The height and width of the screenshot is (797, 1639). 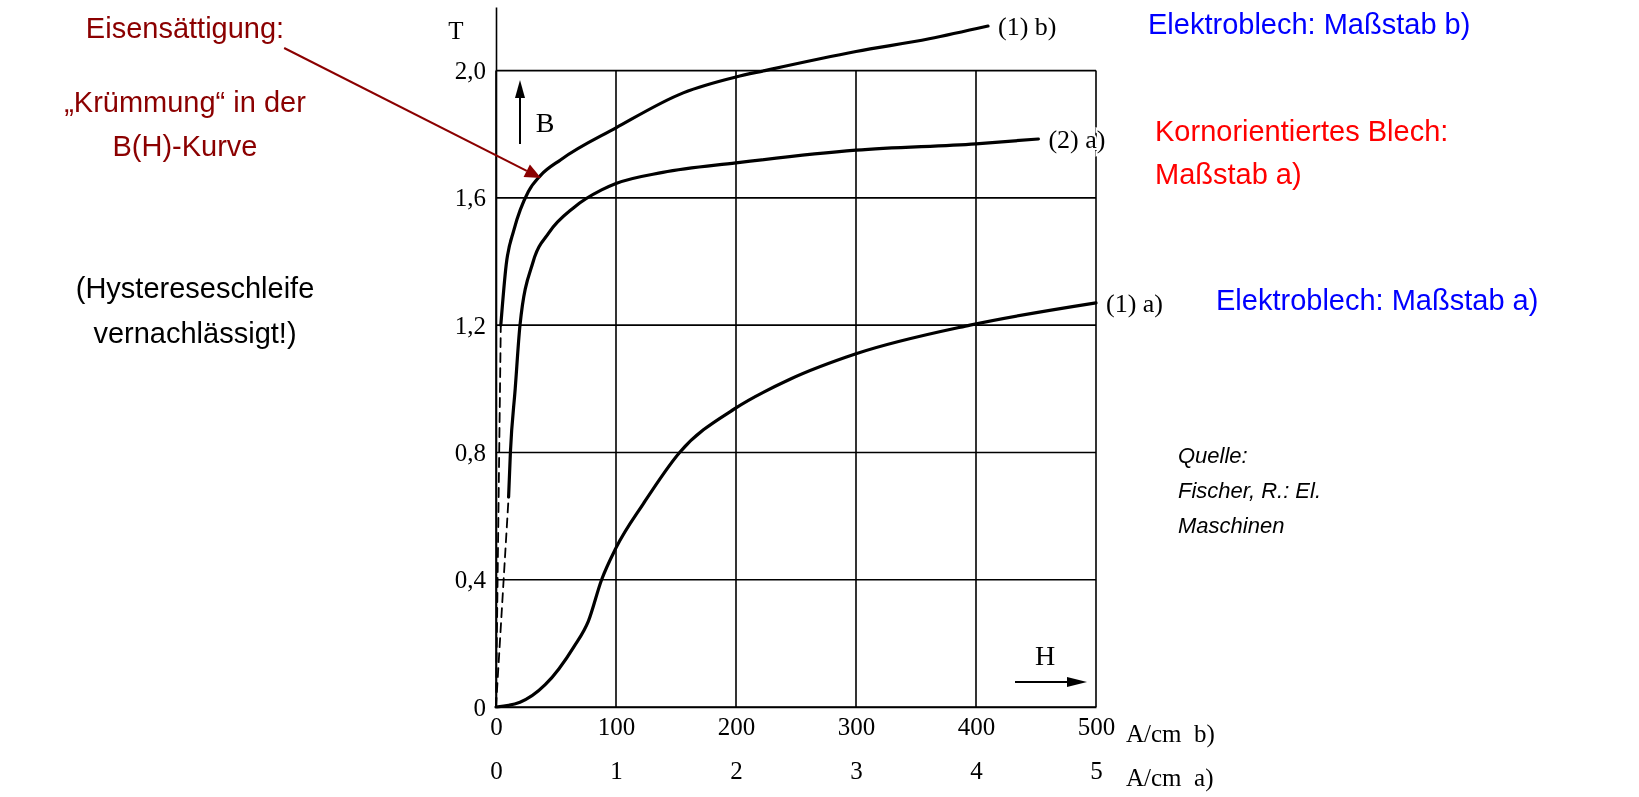 I want to click on text: (Hystereseschleife vernachlässigt!), so click(x=195, y=310).